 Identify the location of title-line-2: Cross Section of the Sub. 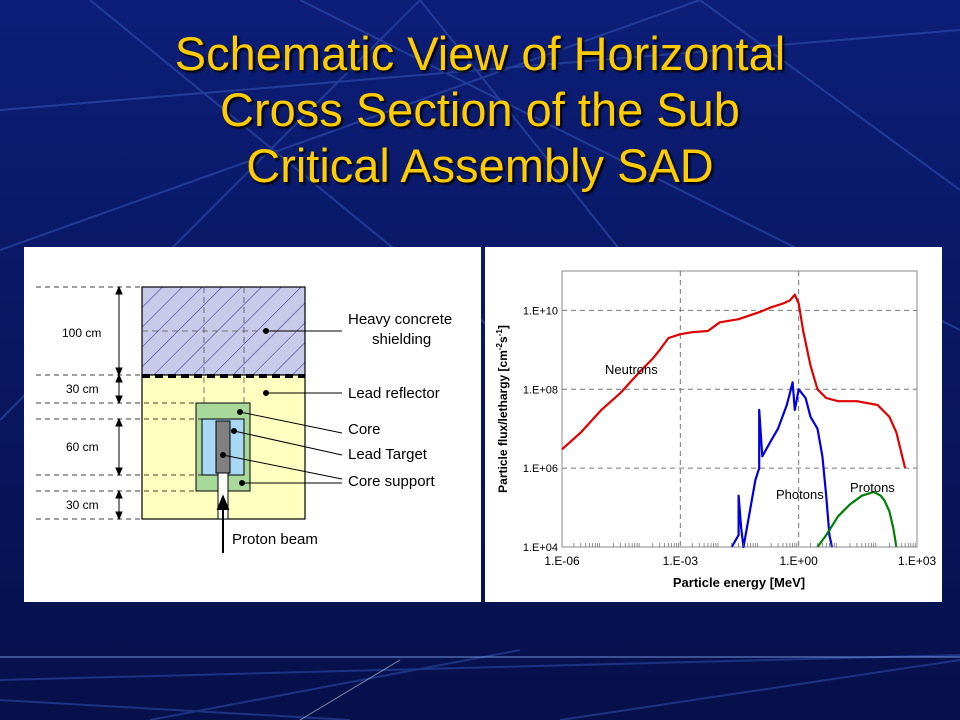
(480, 109).